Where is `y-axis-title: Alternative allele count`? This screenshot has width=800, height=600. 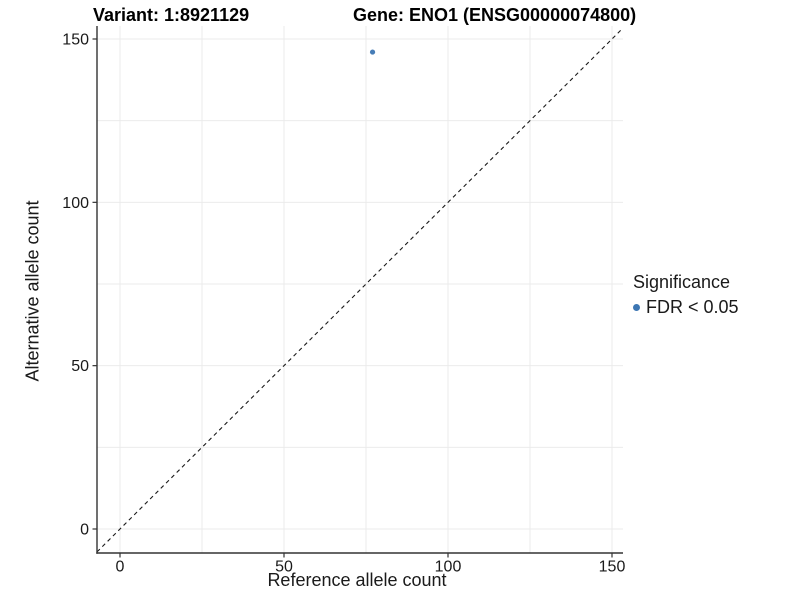
y-axis-title: Alternative allele count is located at coordinates (32, 291).